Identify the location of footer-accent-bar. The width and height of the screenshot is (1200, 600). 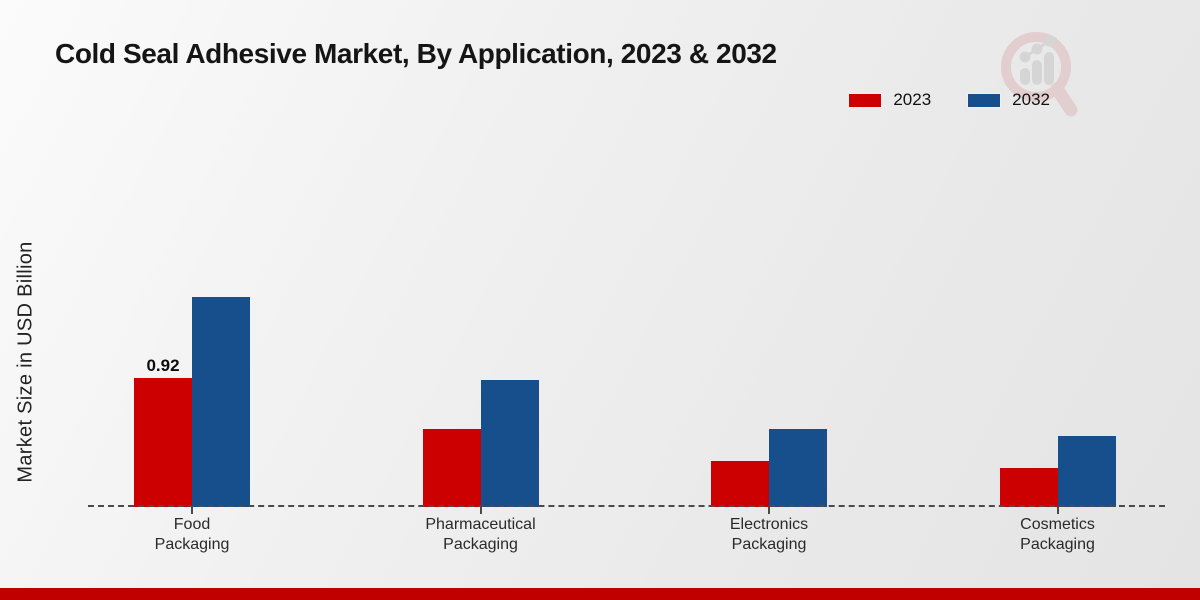
(600, 594).